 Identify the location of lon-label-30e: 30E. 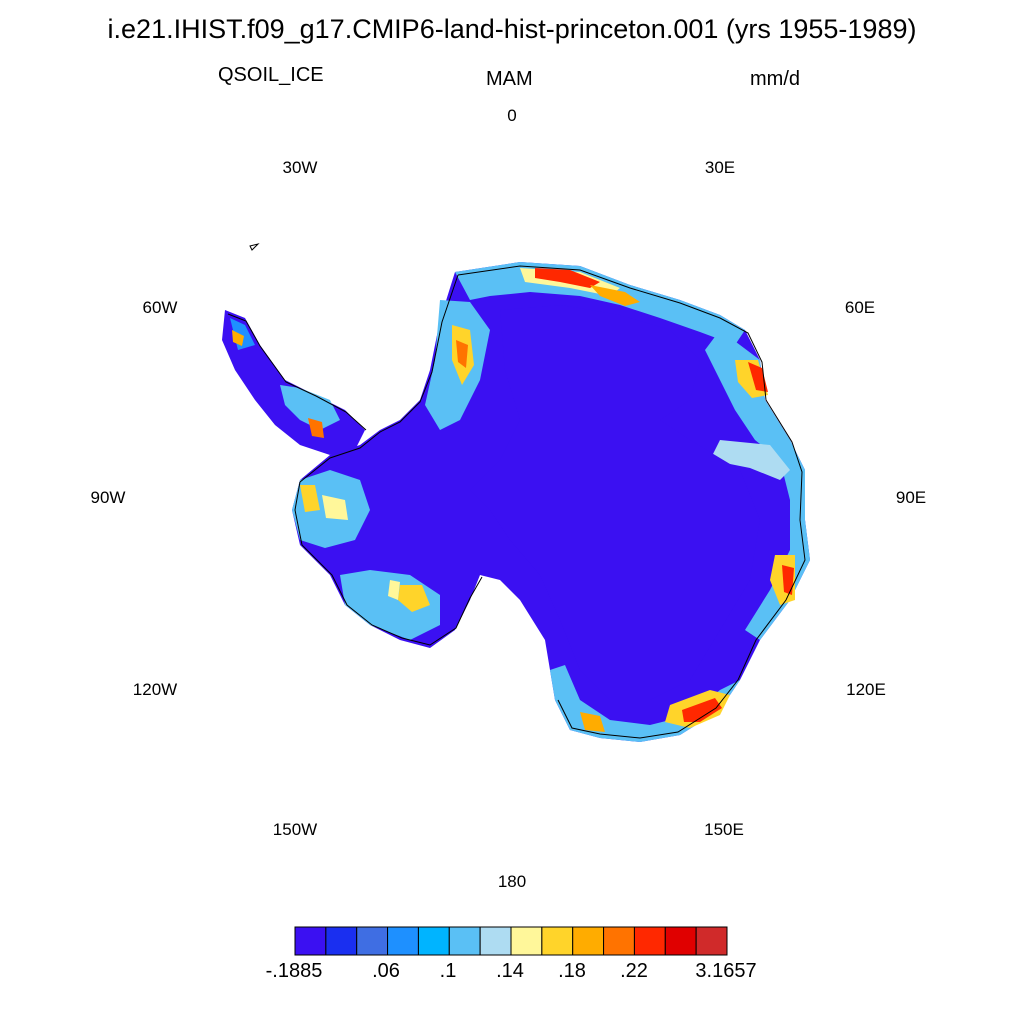
(720, 167).